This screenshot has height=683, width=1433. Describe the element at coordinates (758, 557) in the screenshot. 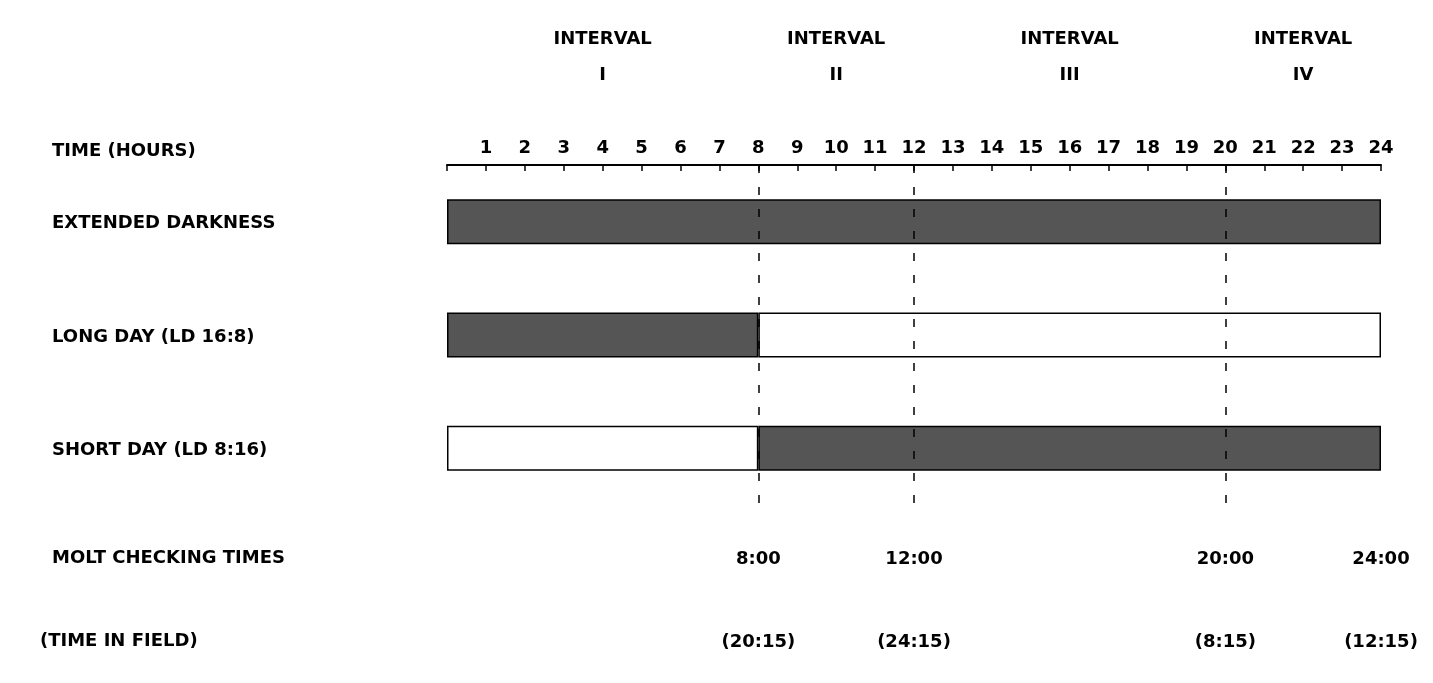

I see `ref-line-label: 8:00` at that location.